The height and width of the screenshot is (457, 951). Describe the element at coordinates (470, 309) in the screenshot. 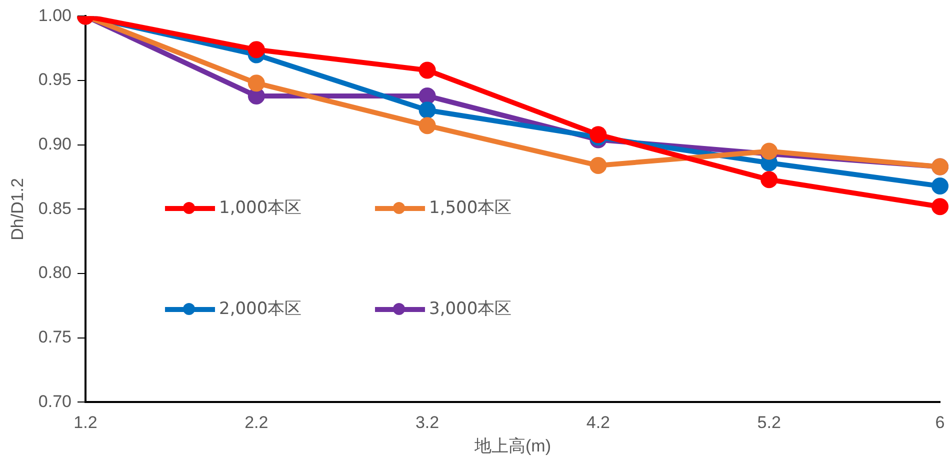

I see `legend-label: 3,000本区` at that location.